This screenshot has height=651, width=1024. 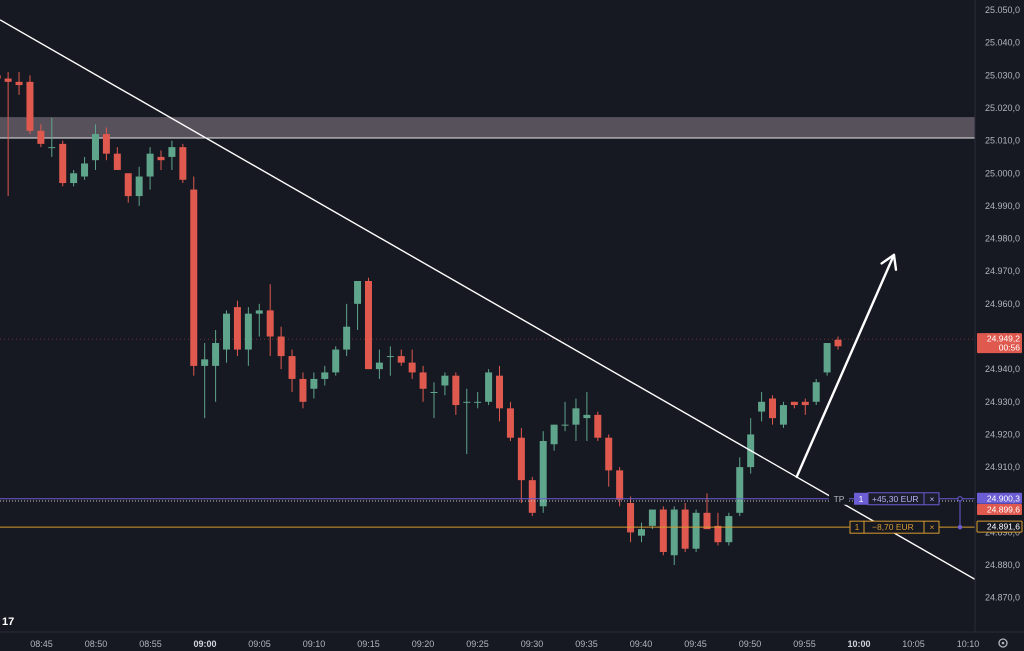 What do you see at coordinates (845, 366) in the screenshot?
I see `arrow-line` at bounding box center [845, 366].